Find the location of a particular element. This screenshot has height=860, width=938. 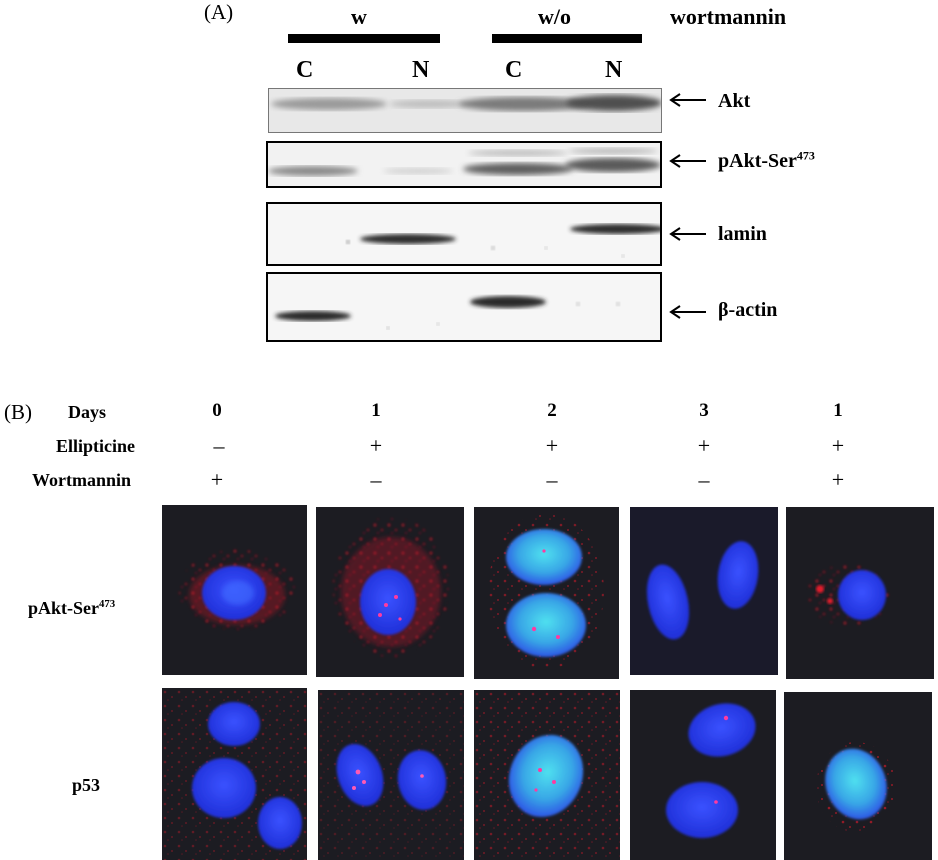

days-col-3: 2 is located at coordinates (552, 410).